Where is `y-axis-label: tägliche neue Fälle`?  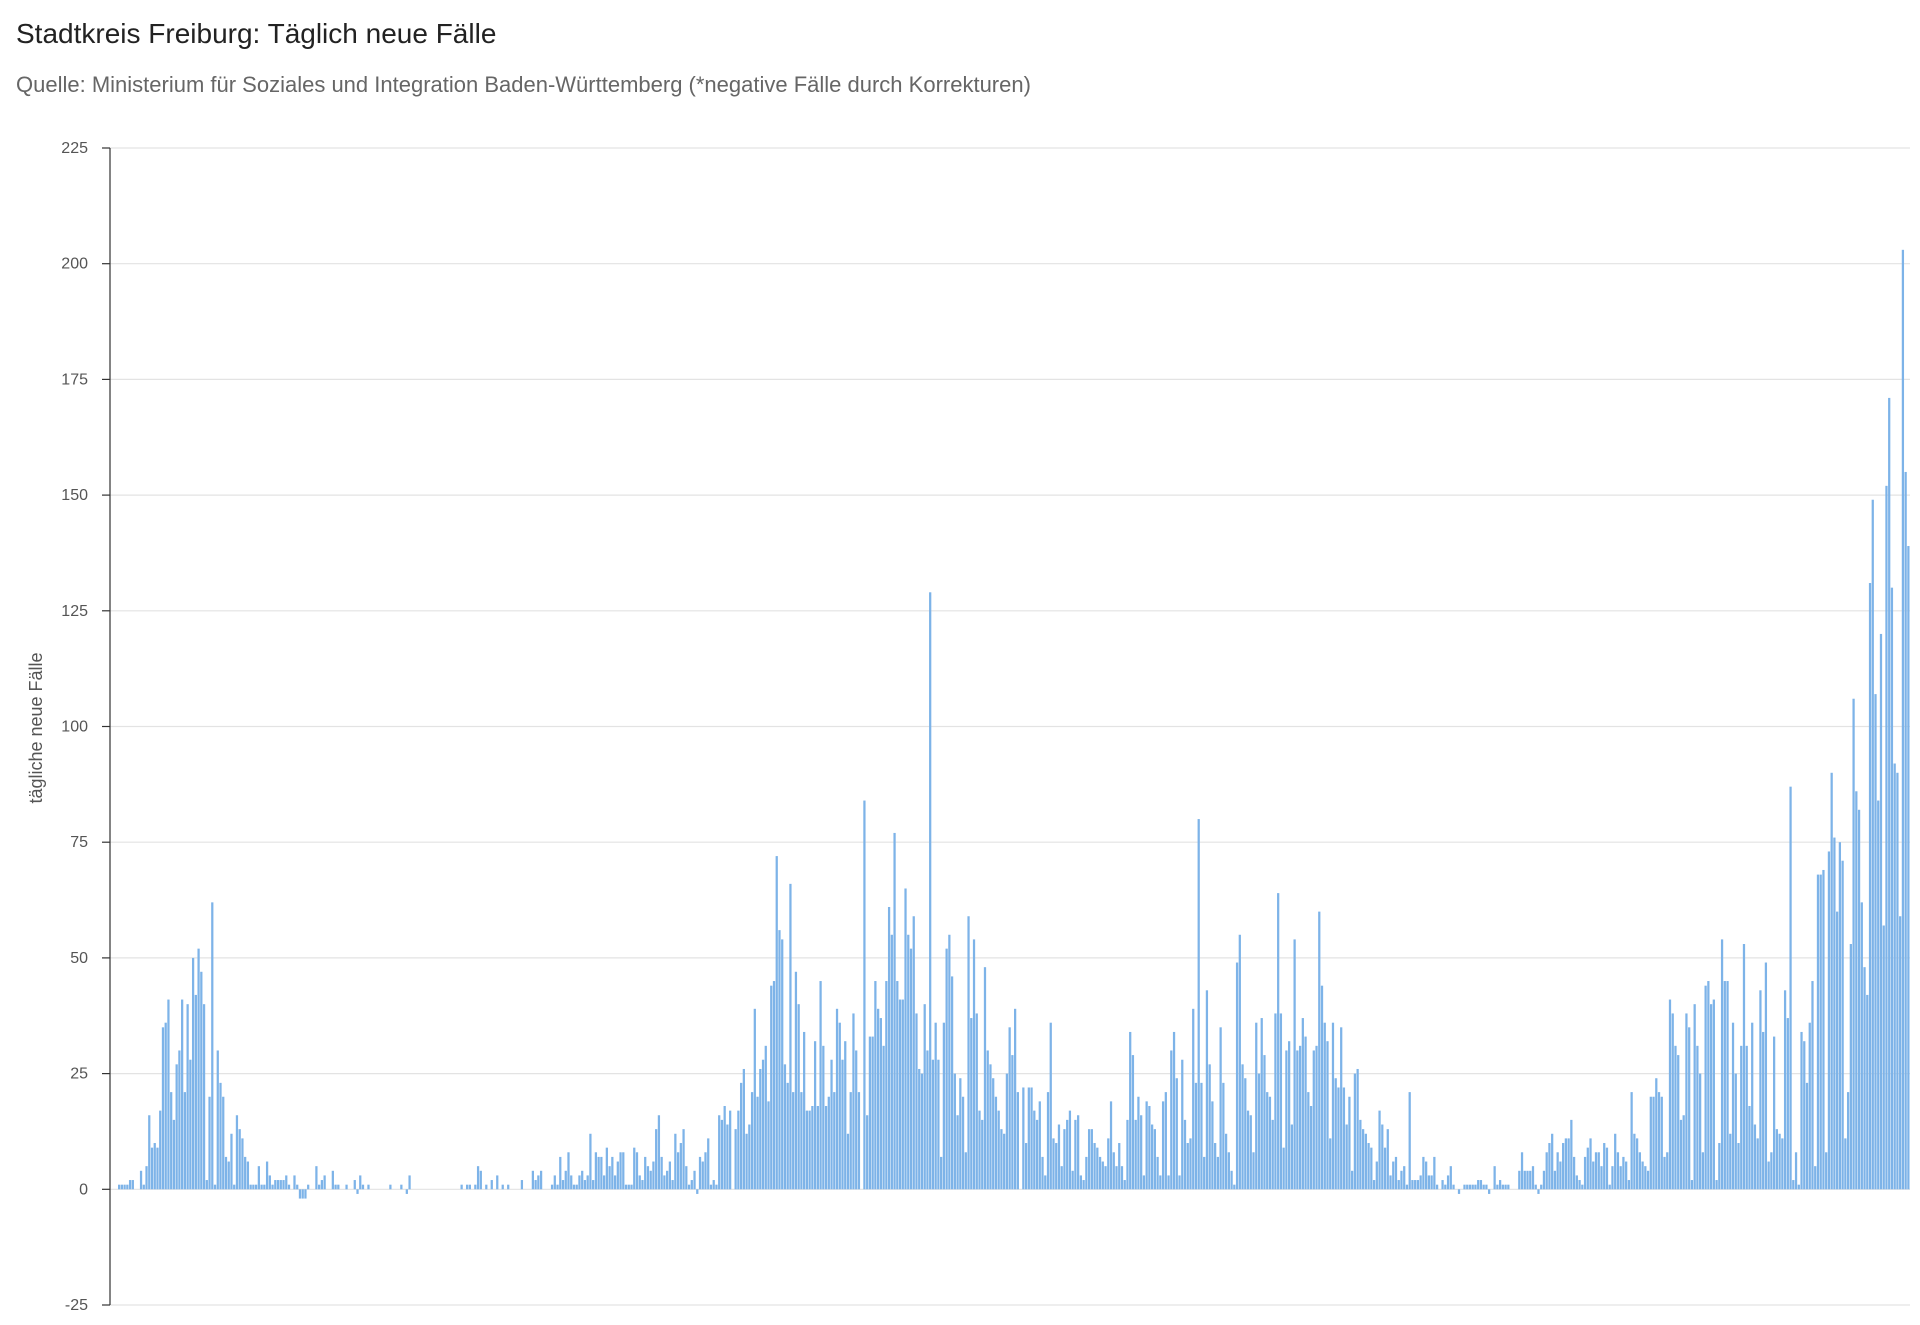 y-axis-label: tägliche neue Fälle is located at coordinates (36, 727).